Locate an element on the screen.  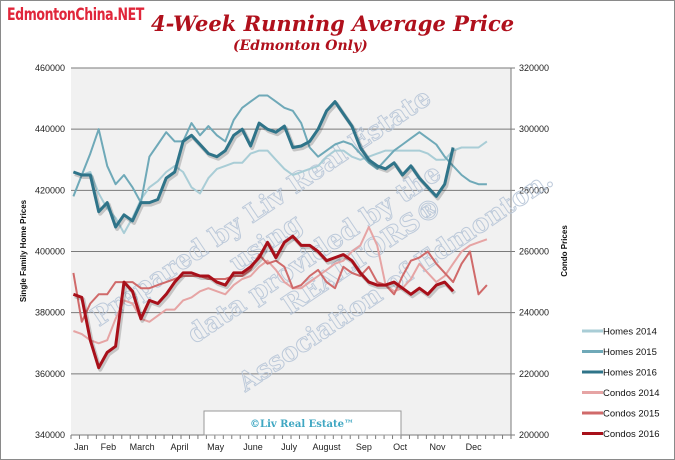
y2-tick-label: 220000 is located at coordinates (534, 374).